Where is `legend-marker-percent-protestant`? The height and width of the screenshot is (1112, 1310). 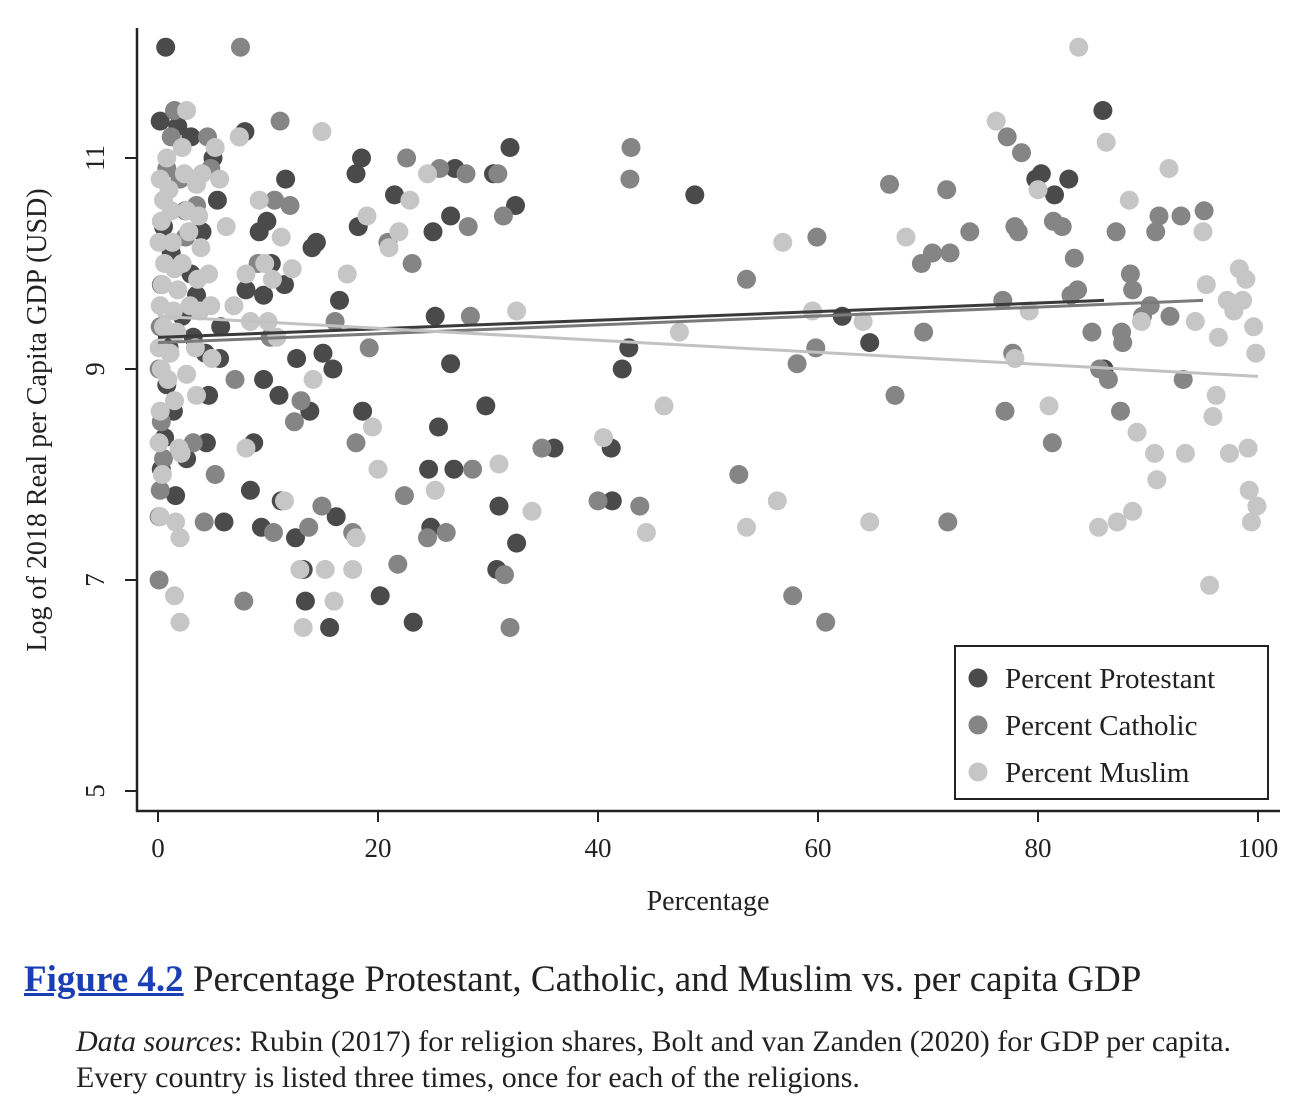
legend-marker-percent-protestant is located at coordinates (978, 678).